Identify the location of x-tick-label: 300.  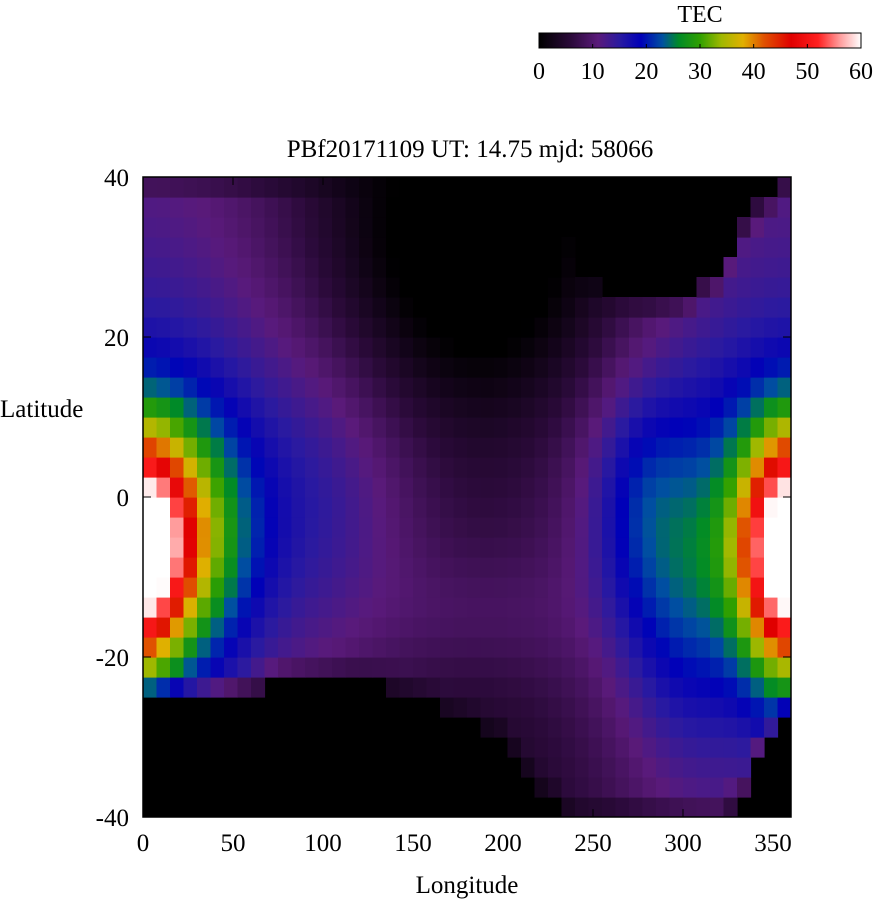
(683, 843).